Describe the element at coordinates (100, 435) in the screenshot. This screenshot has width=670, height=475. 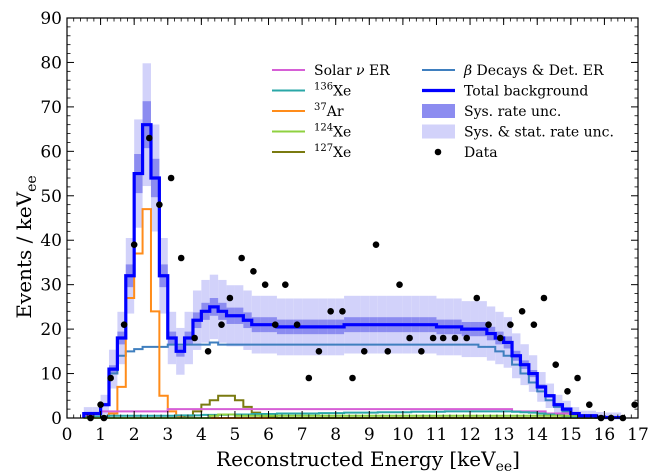
I see `x-tick-label: 1` at that location.